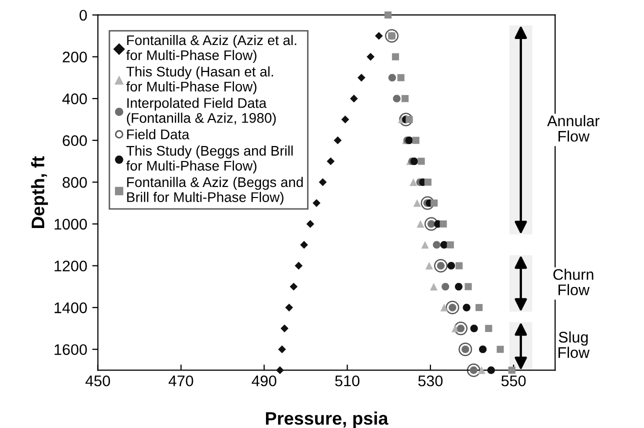 This screenshot has width=644, height=428. Describe the element at coordinates (211, 48) in the screenshot. I see `legend-label: Fontanilla & Aziz (Aziz et al. for Multi-Phase Flow)` at that location.